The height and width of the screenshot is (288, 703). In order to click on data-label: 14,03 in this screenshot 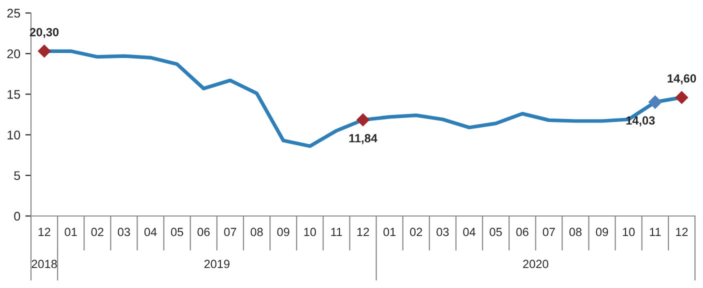, I will do `click(640, 121)`.